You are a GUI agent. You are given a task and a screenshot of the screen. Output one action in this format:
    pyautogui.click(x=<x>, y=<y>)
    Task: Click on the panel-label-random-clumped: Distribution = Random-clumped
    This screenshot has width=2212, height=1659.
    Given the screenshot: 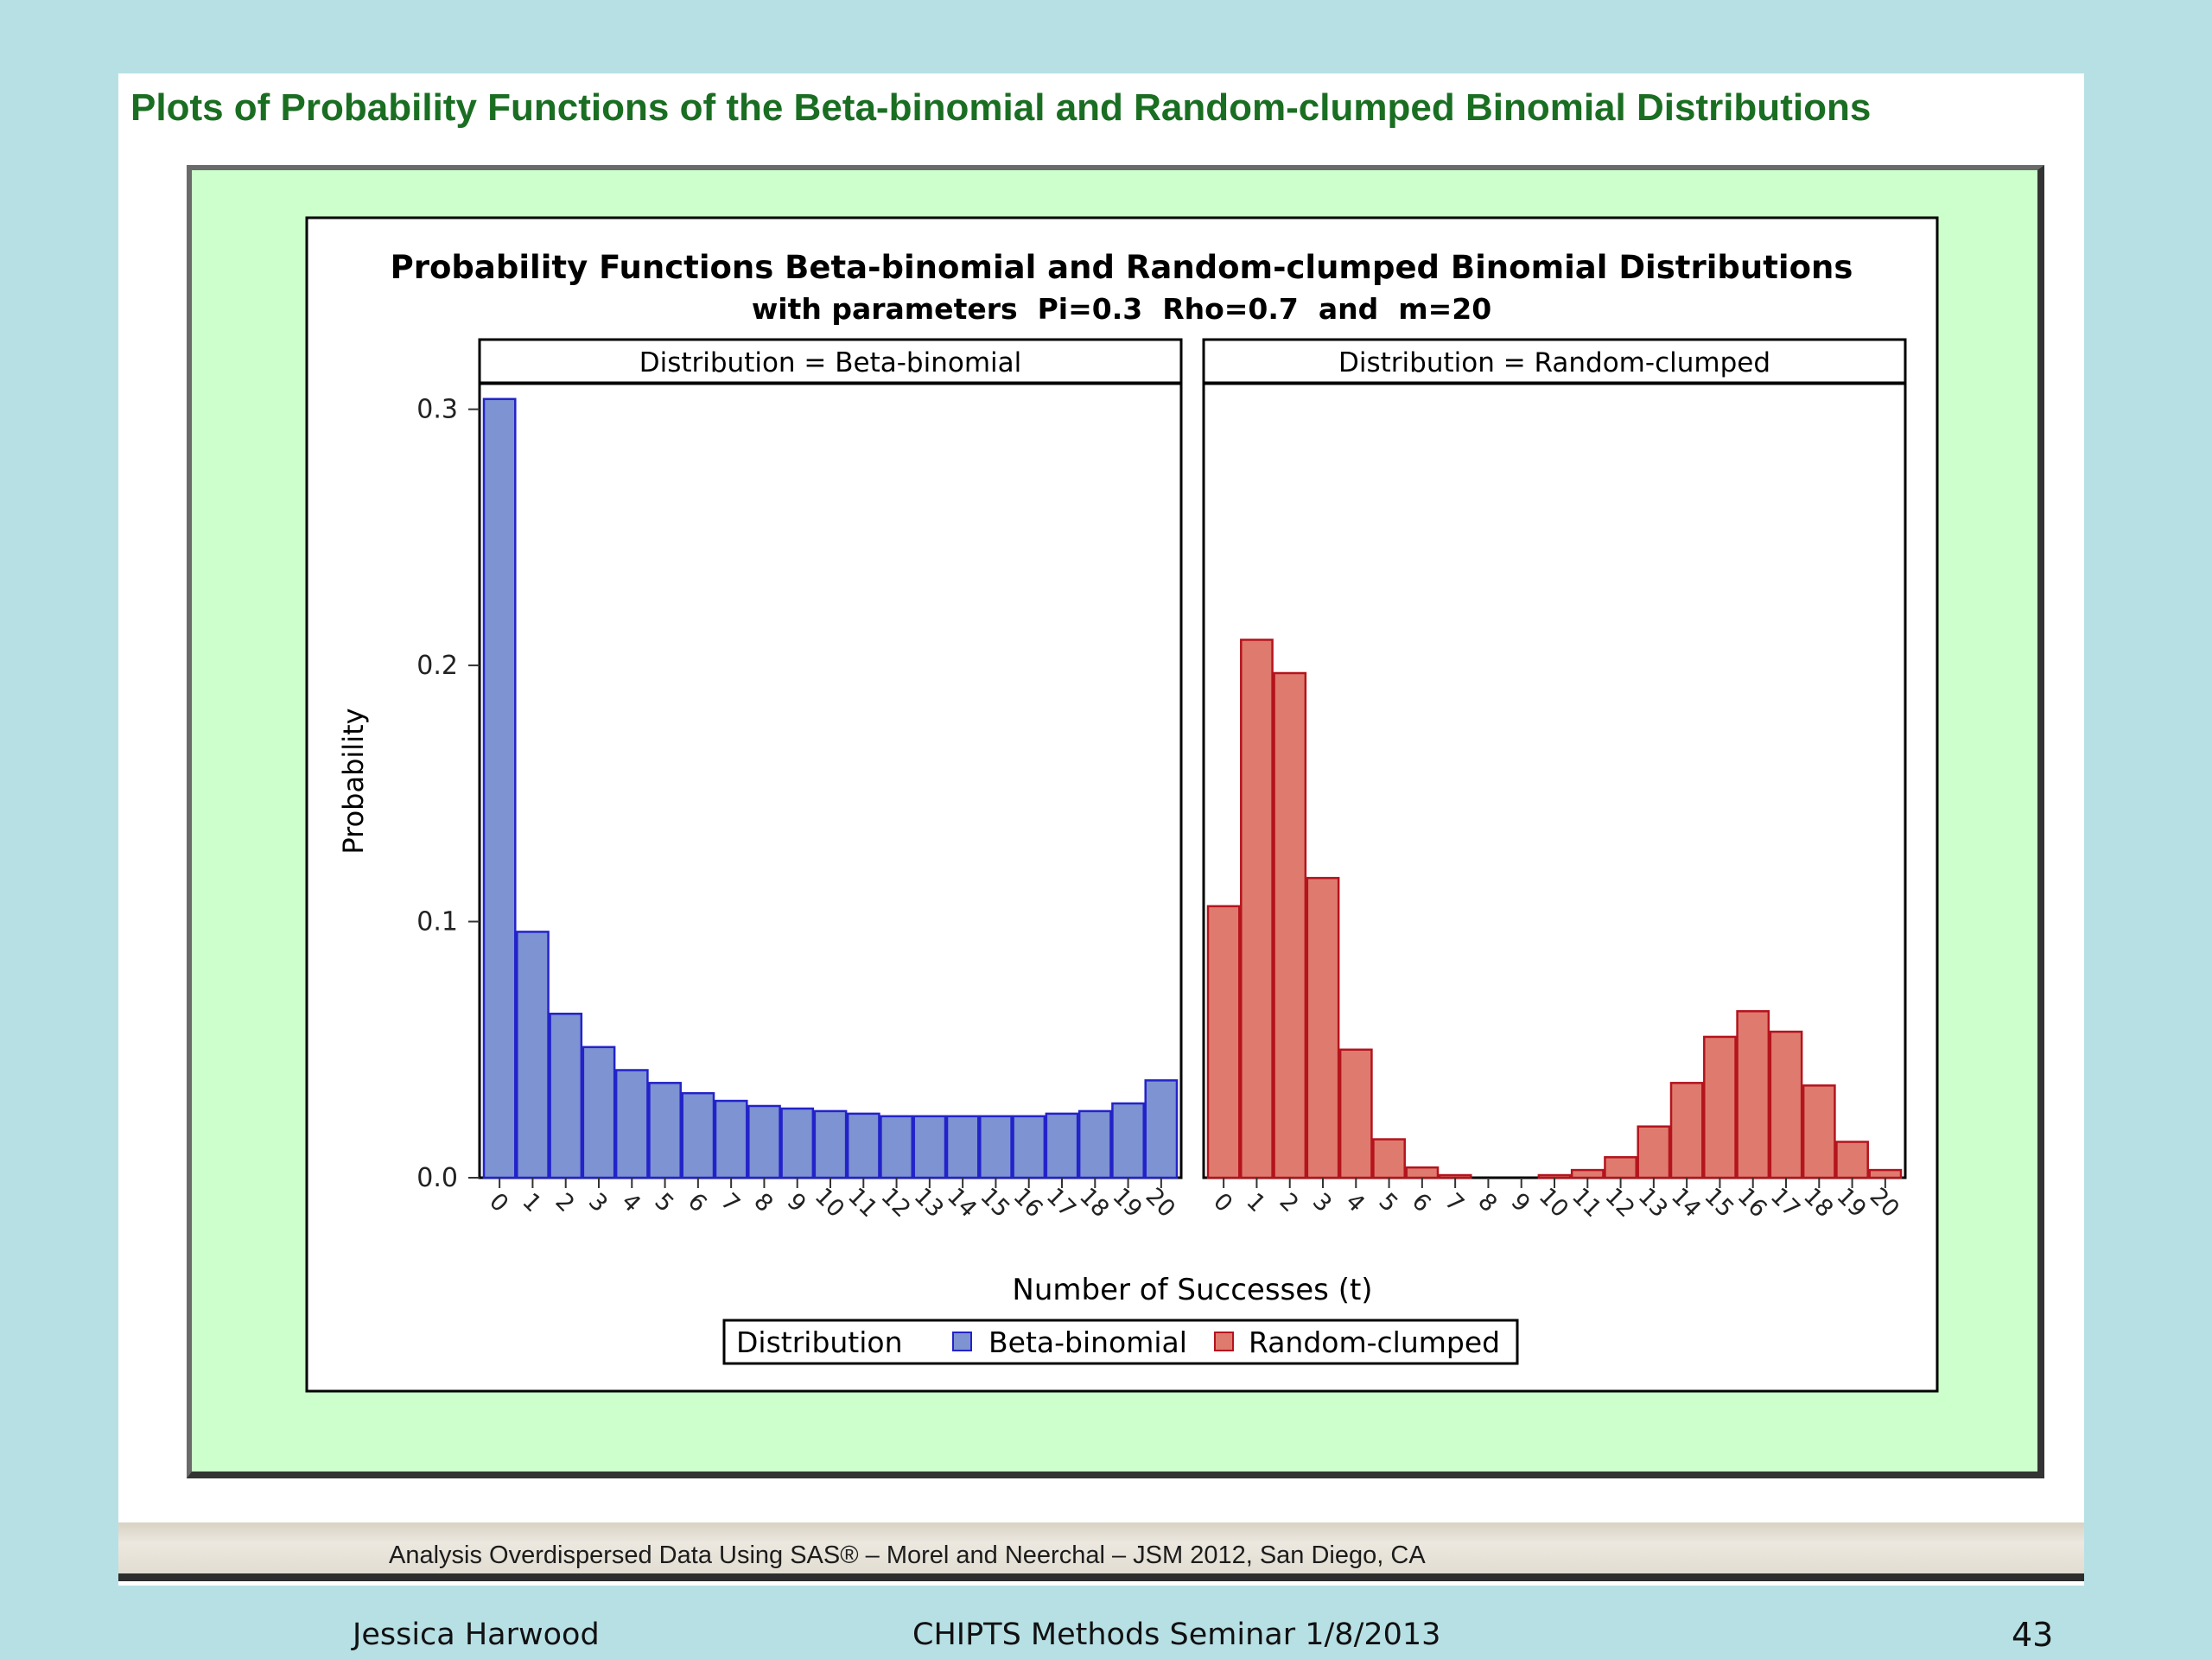 What is the action you would take?
    pyautogui.click(x=1554, y=362)
    